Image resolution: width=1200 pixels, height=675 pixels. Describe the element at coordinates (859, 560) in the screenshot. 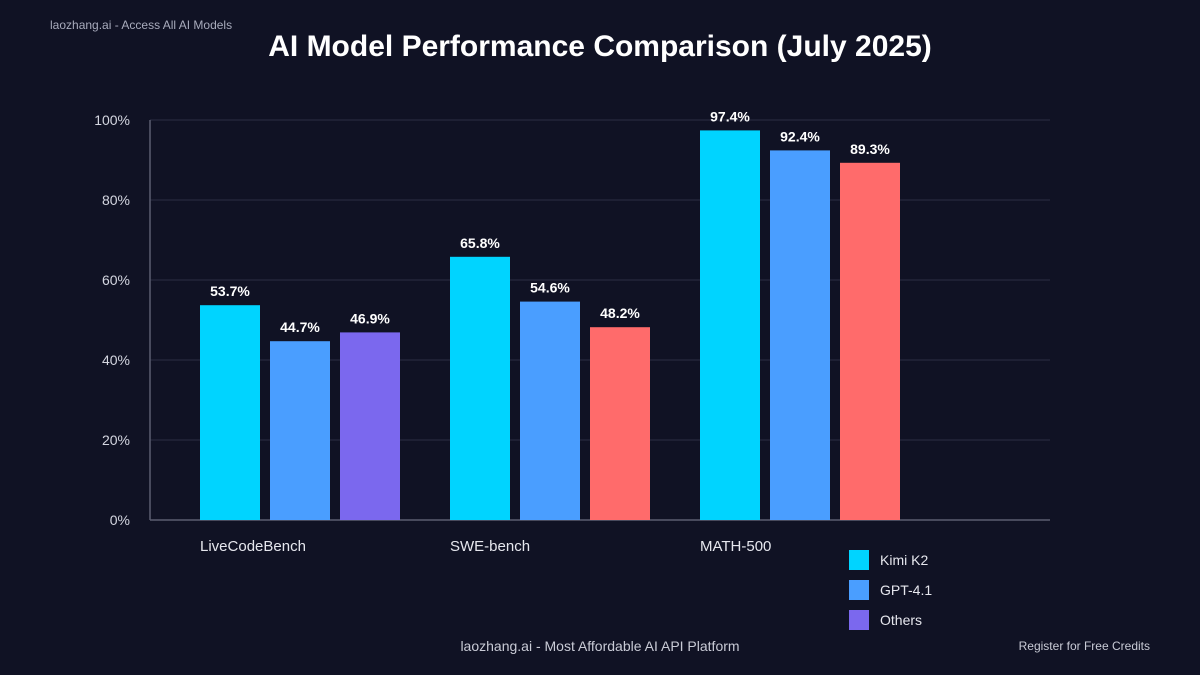

I see `legend-swatch-kimi-k2` at that location.